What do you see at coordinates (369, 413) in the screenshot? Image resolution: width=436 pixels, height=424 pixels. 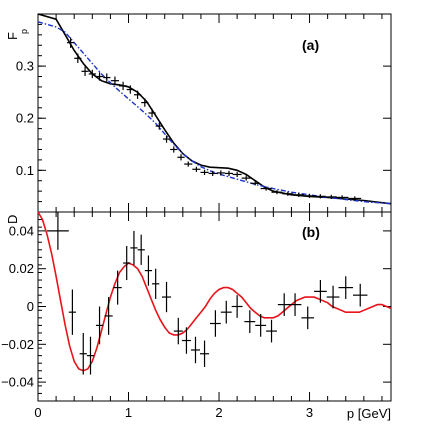 I see `panel-b-xlabel: p [GeV]` at bounding box center [369, 413].